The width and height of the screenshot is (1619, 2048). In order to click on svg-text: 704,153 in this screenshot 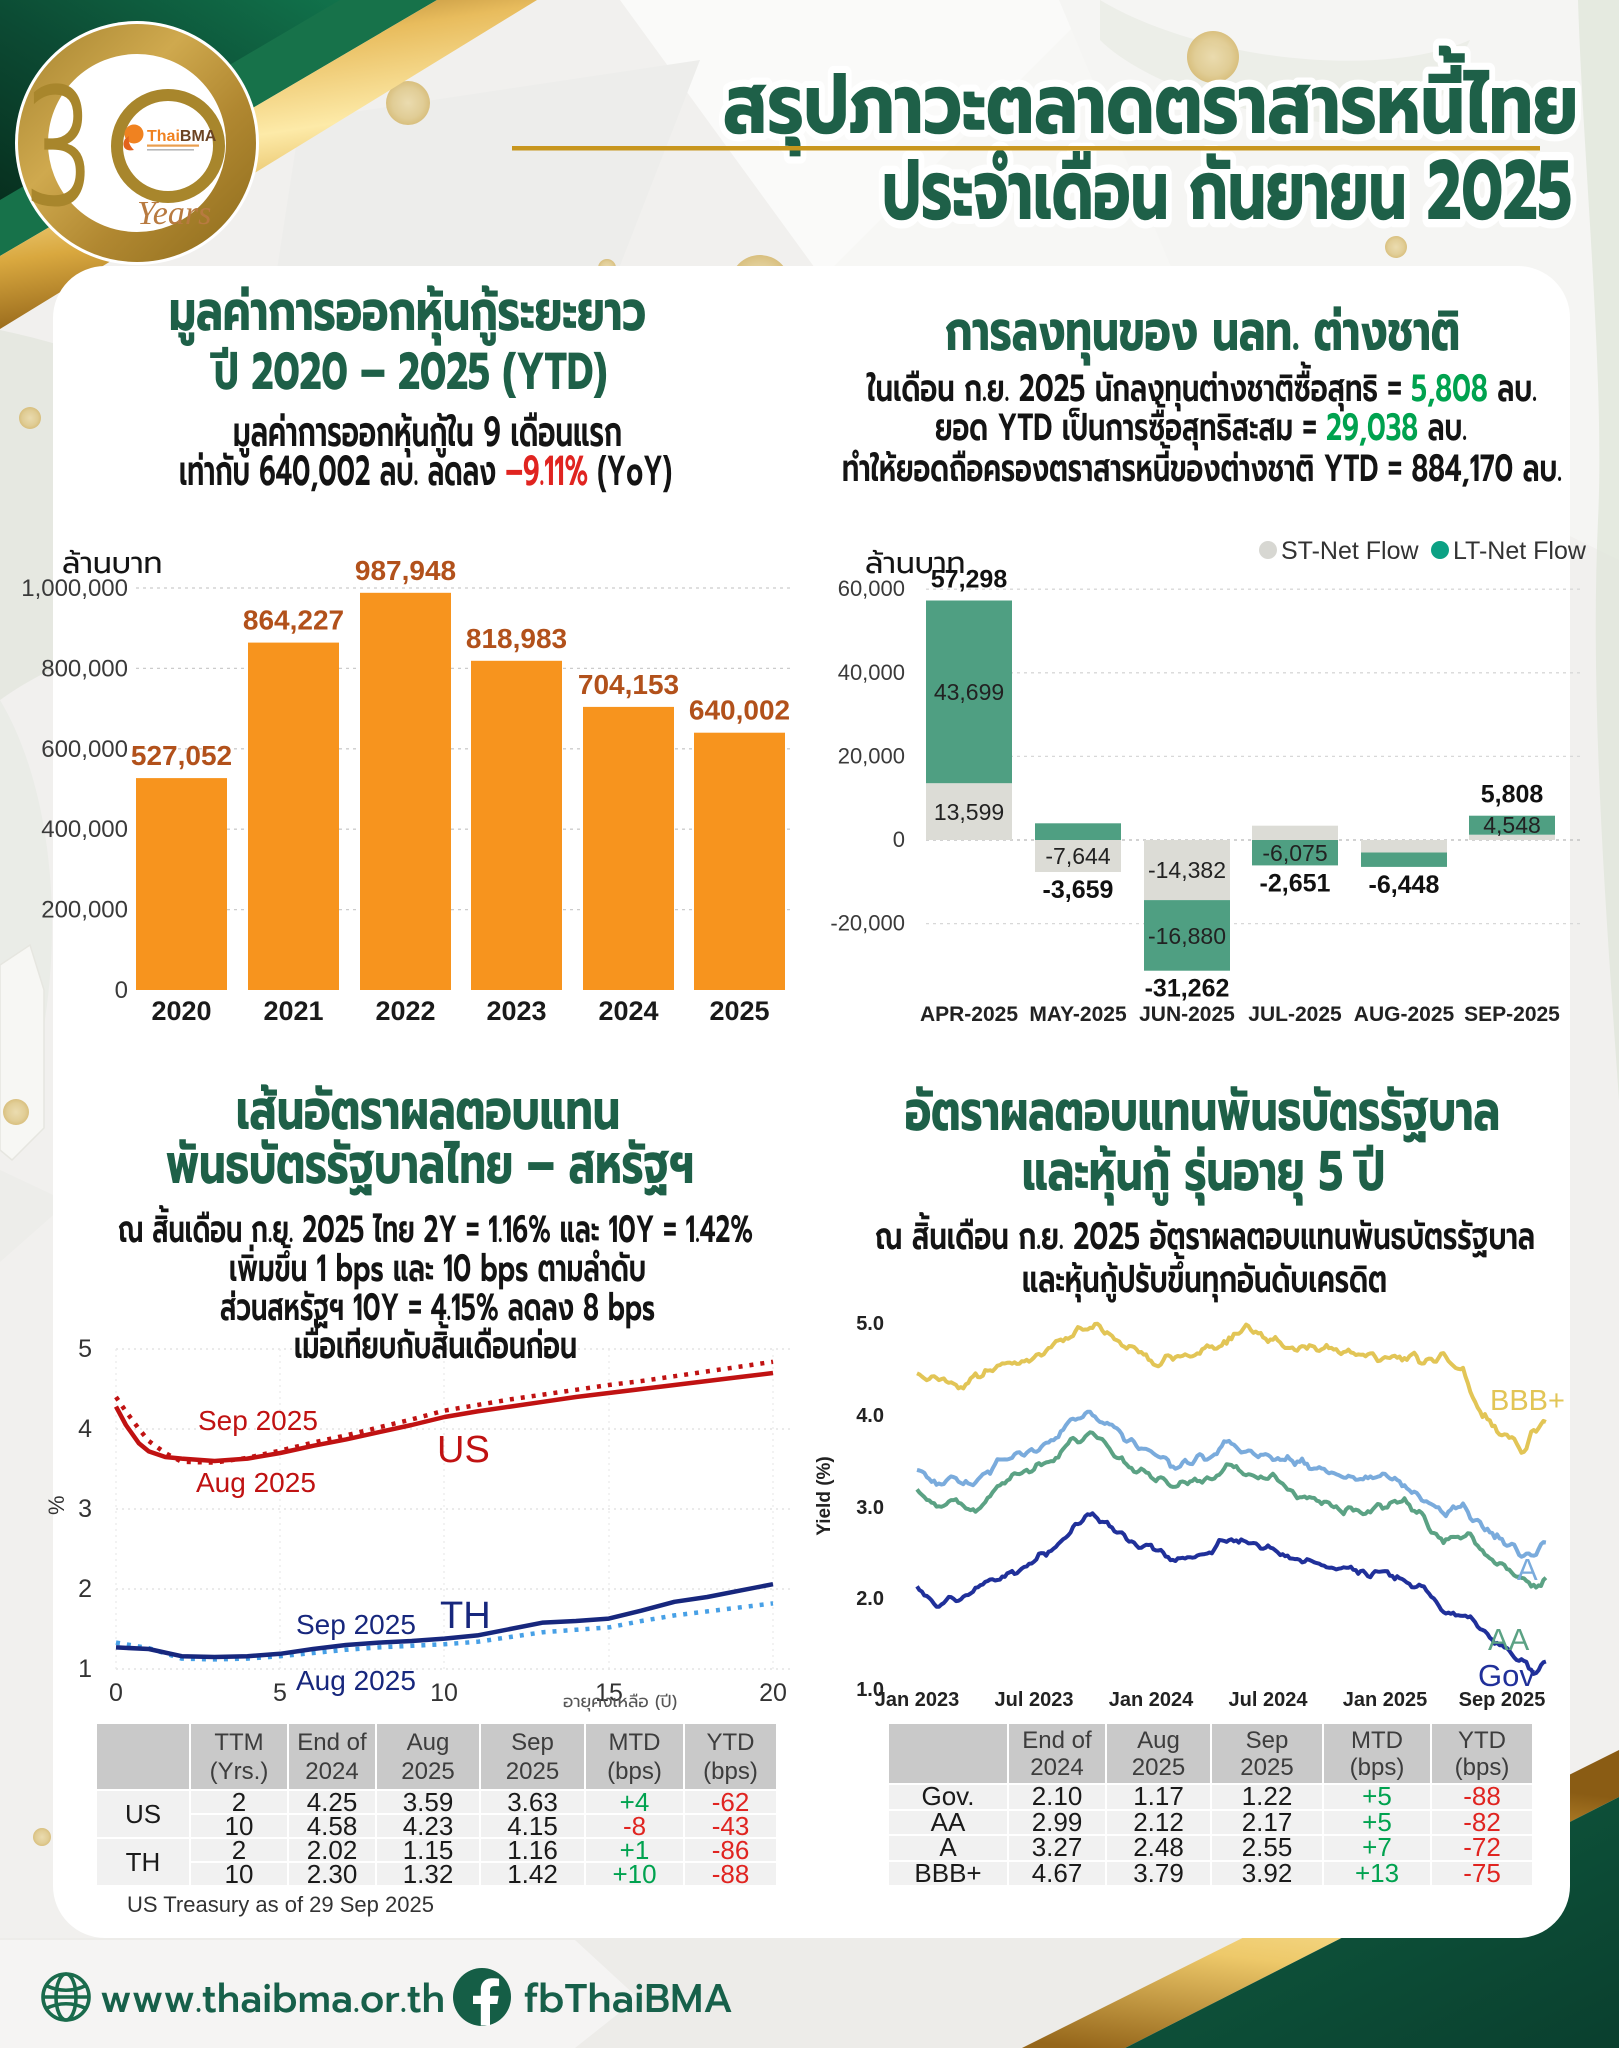, I will do `click(628, 684)`.